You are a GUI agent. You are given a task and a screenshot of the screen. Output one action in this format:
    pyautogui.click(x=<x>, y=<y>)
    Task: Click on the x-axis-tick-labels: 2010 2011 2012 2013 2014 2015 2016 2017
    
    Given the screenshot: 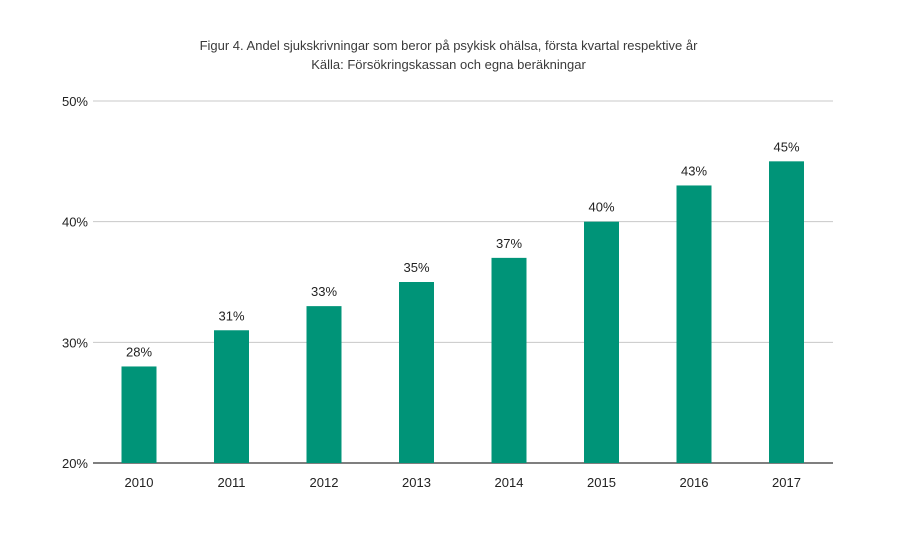 What is the action you would take?
    pyautogui.click(x=463, y=482)
    